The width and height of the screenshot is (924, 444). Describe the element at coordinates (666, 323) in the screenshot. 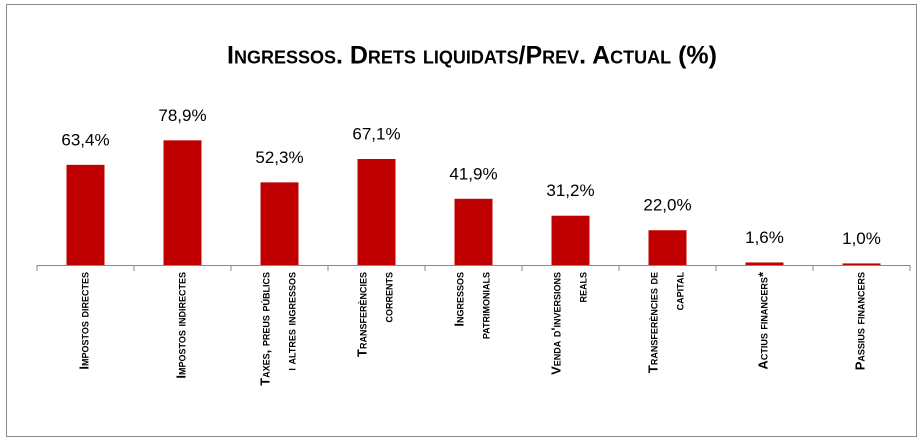

I see `x-tick-label: Transferències de capital` at that location.